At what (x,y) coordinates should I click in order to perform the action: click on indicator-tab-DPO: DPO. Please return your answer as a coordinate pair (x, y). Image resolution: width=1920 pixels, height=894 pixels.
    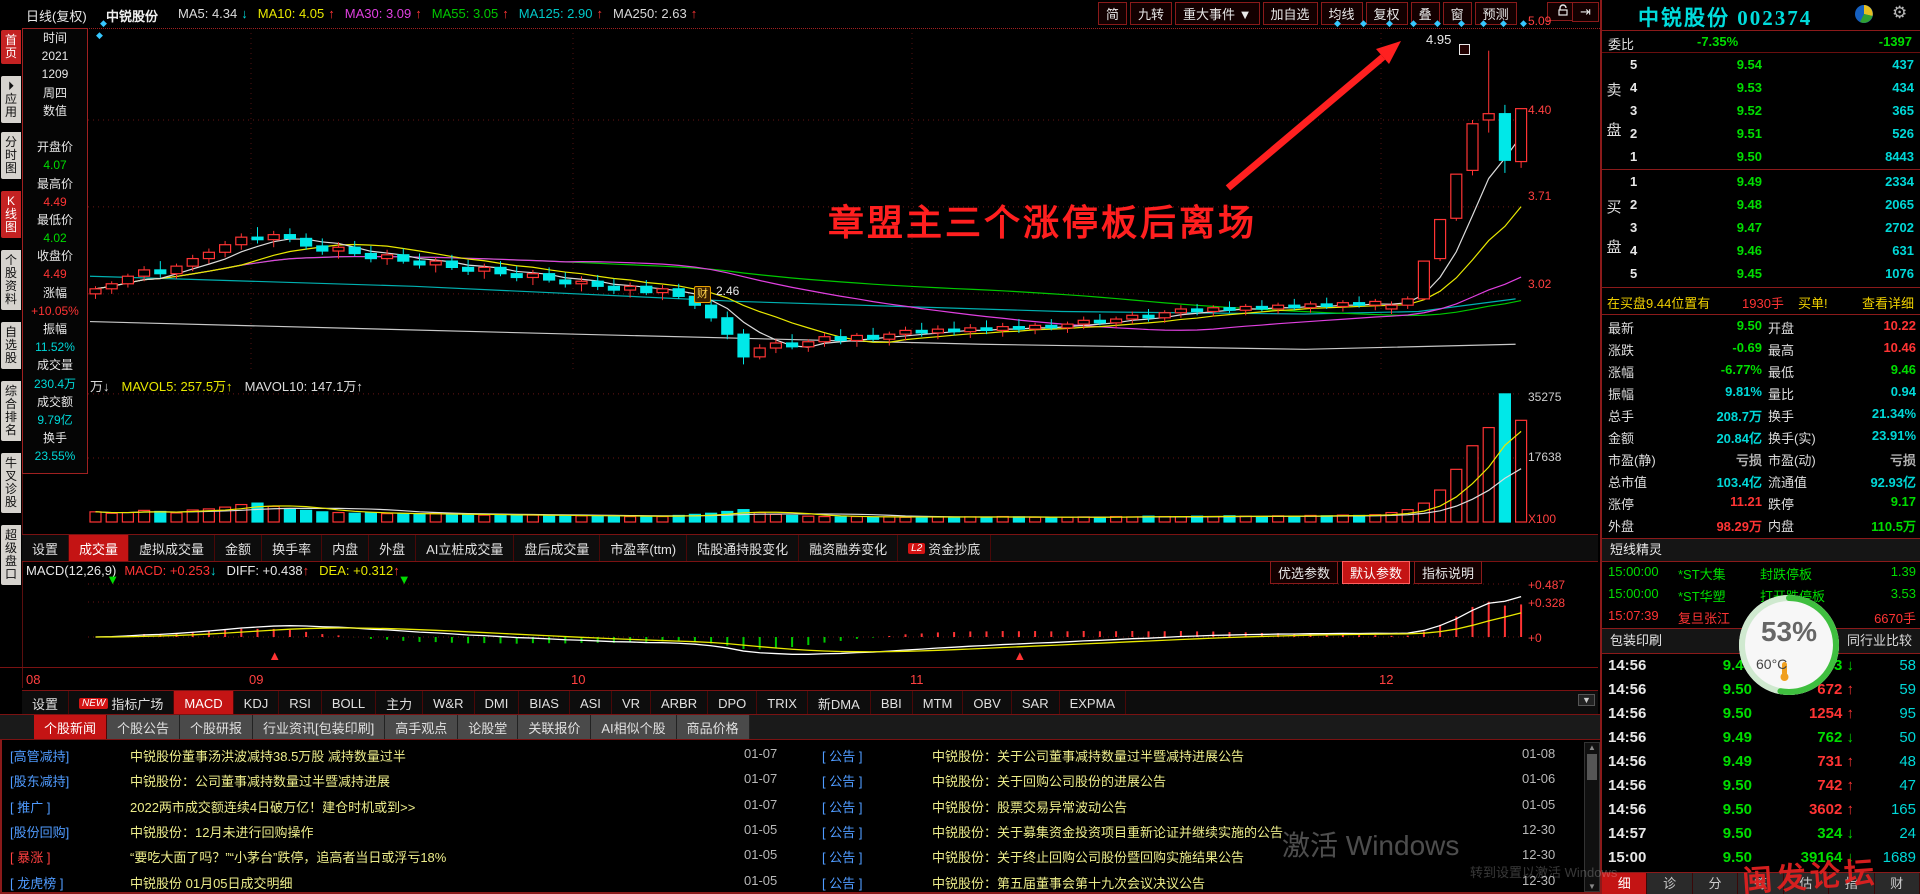
    Looking at the image, I should click on (733, 703).